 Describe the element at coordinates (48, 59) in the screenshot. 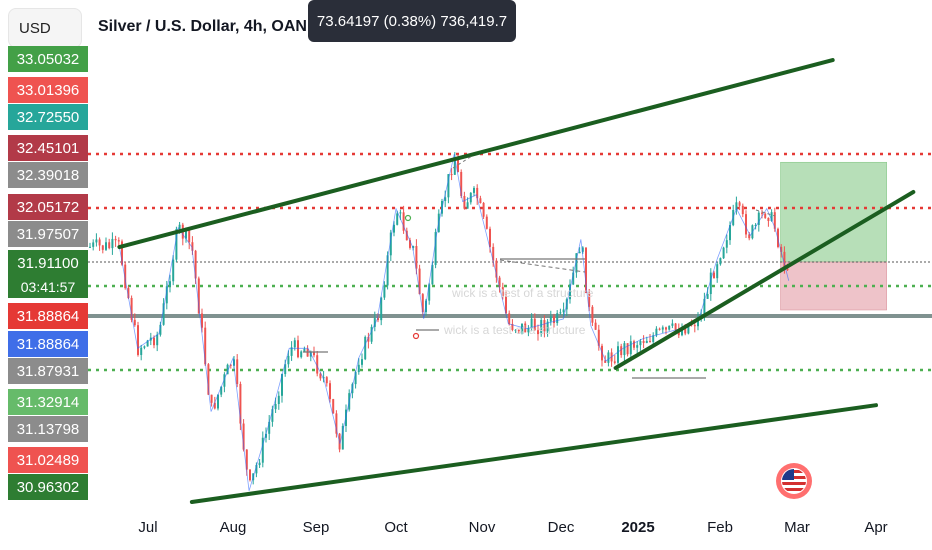

I see `price-label: 33.05032` at that location.